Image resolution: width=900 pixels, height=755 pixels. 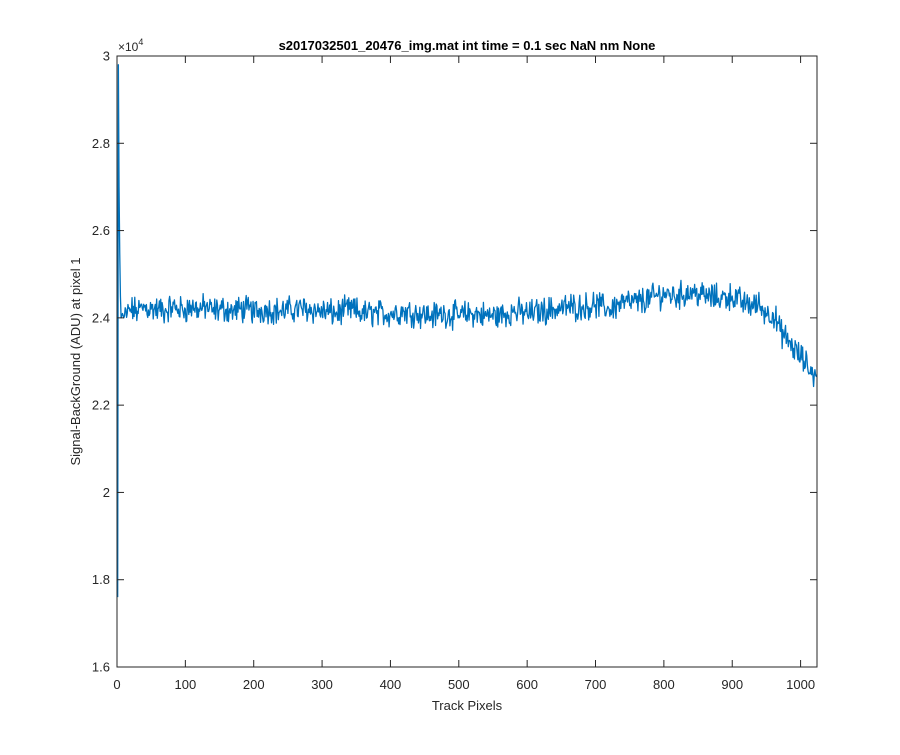 What do you see at coordinates (101, 230) in the screenshot?
I see `y-tick-label: 2.6` at bounding box center [101, 230].